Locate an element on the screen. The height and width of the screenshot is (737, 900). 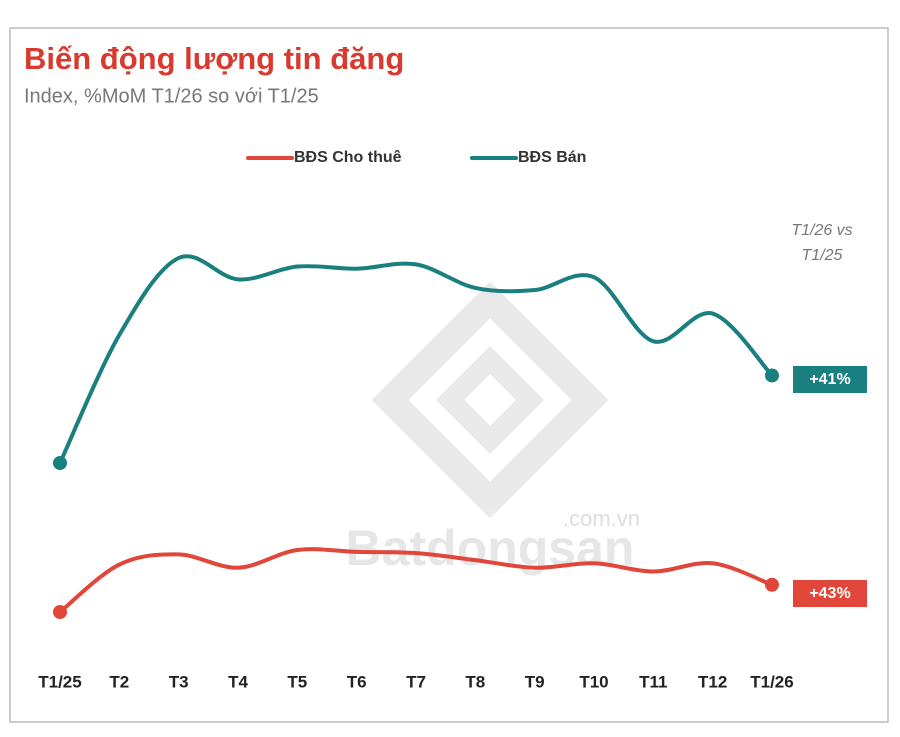
x-tick-label: T4 is located at coordinates (238, 681).